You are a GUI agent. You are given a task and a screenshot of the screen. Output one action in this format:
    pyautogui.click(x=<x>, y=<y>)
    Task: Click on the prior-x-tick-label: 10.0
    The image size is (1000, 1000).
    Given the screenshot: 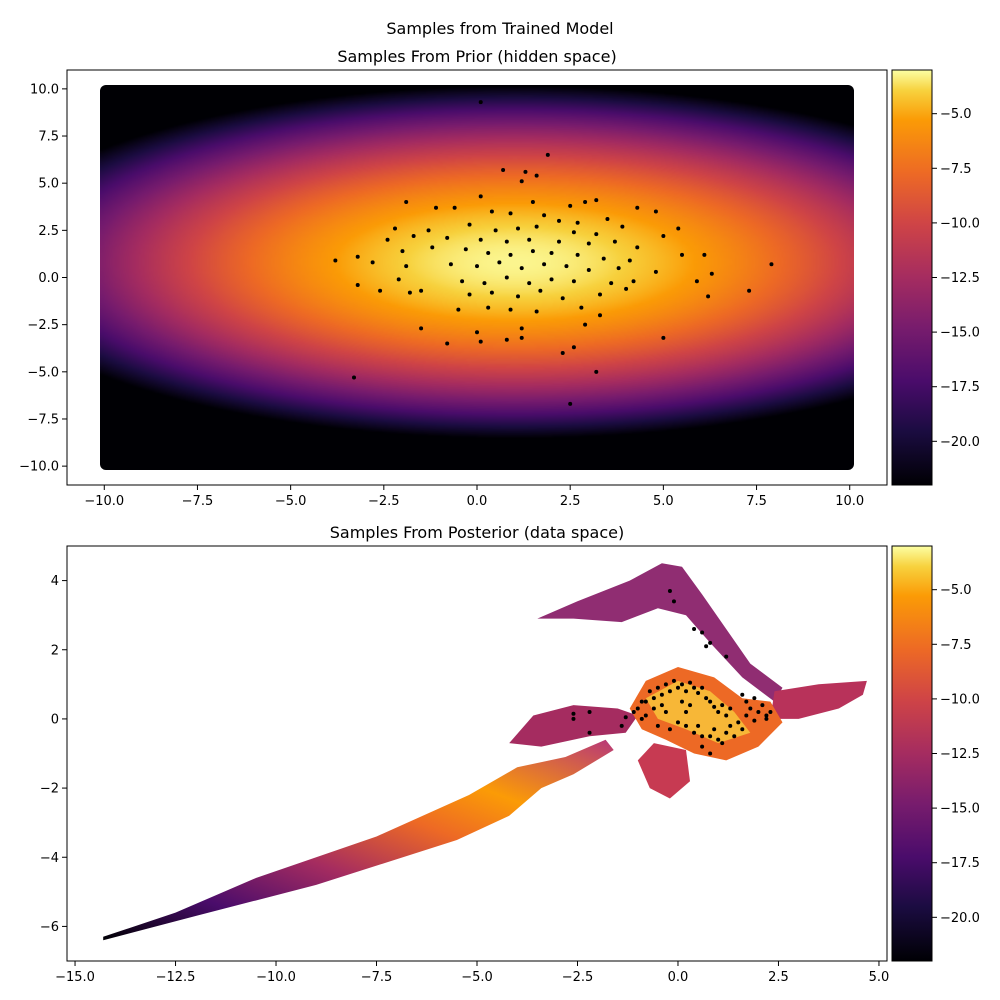 What is the action you would take?
    pyautogui.click(x=849, y=501)
    